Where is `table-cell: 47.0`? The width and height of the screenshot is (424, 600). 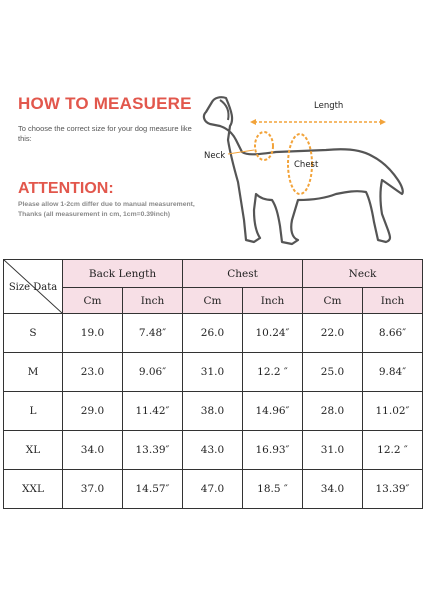 table-cell: 47.0 is located at coordinates (212, 489).